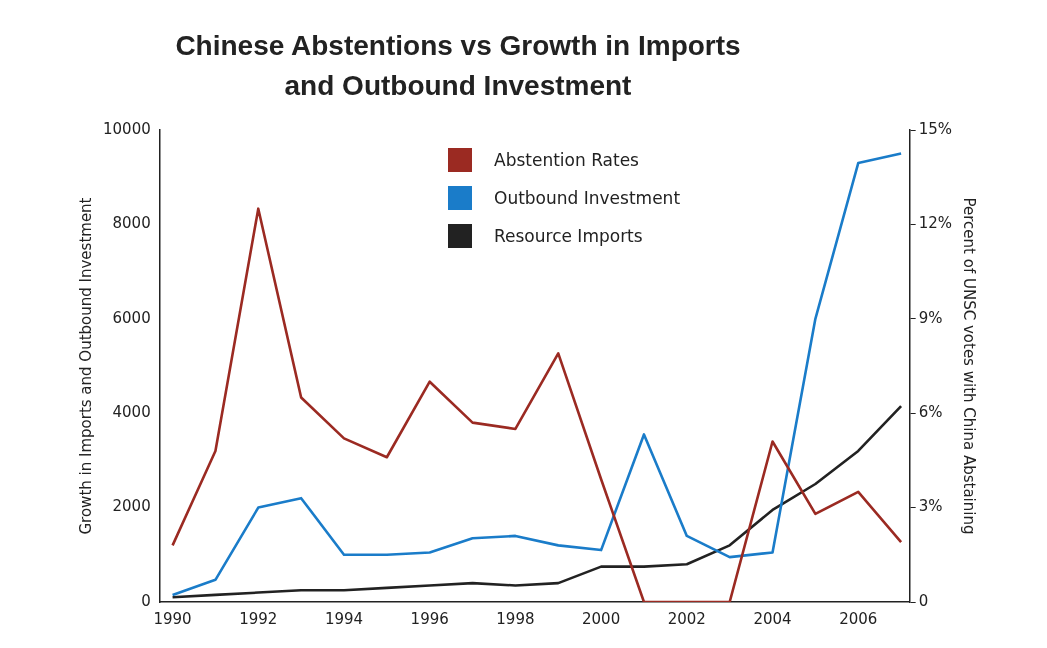 The height and width of the screenshot is (648, 1047). I want to click on y2-tick-label: 3%, so click(930, 506).